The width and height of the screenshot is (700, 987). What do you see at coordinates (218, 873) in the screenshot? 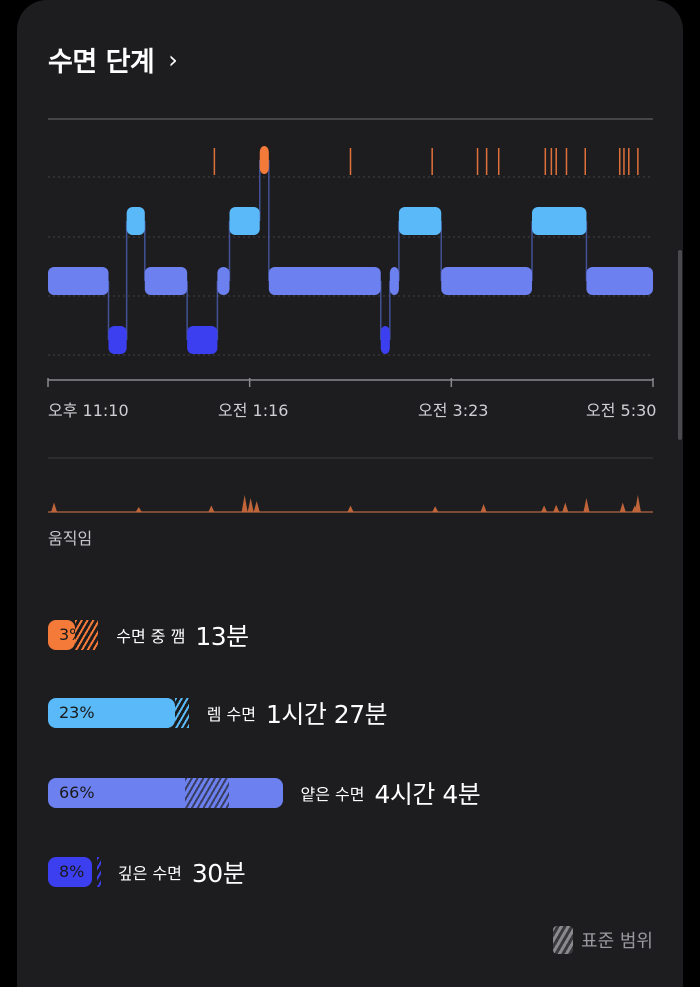
I see `stage-duration: 30분` at bounding box center [218, 873].